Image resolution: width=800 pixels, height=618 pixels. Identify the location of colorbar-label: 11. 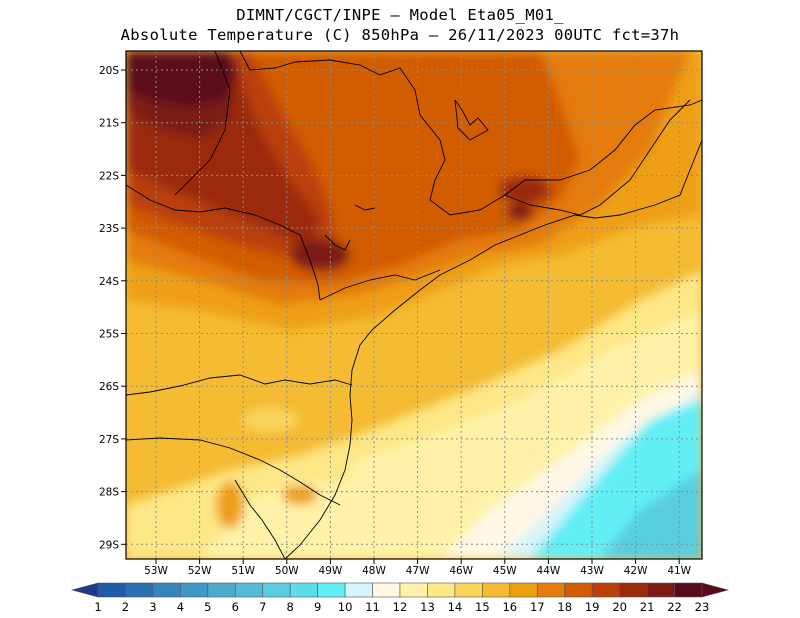
(372, 607).